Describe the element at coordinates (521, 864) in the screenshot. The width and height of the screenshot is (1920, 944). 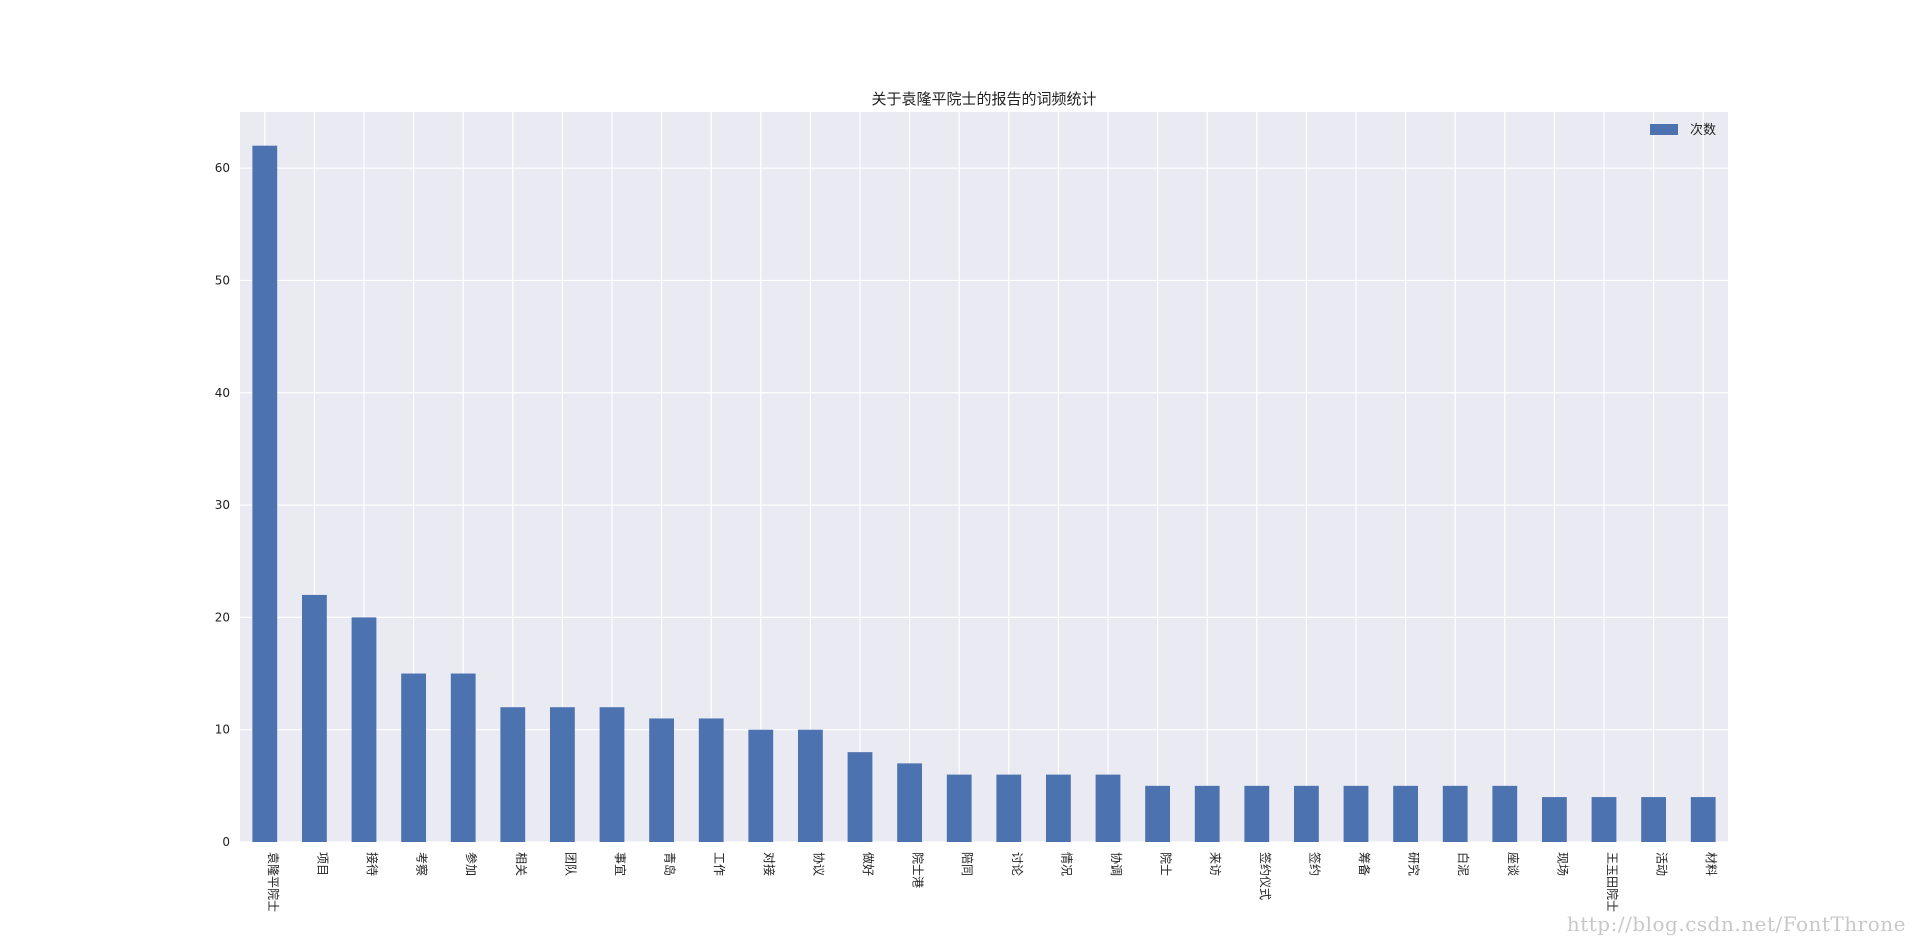
I see `x-tick-label: 相关` at that location.